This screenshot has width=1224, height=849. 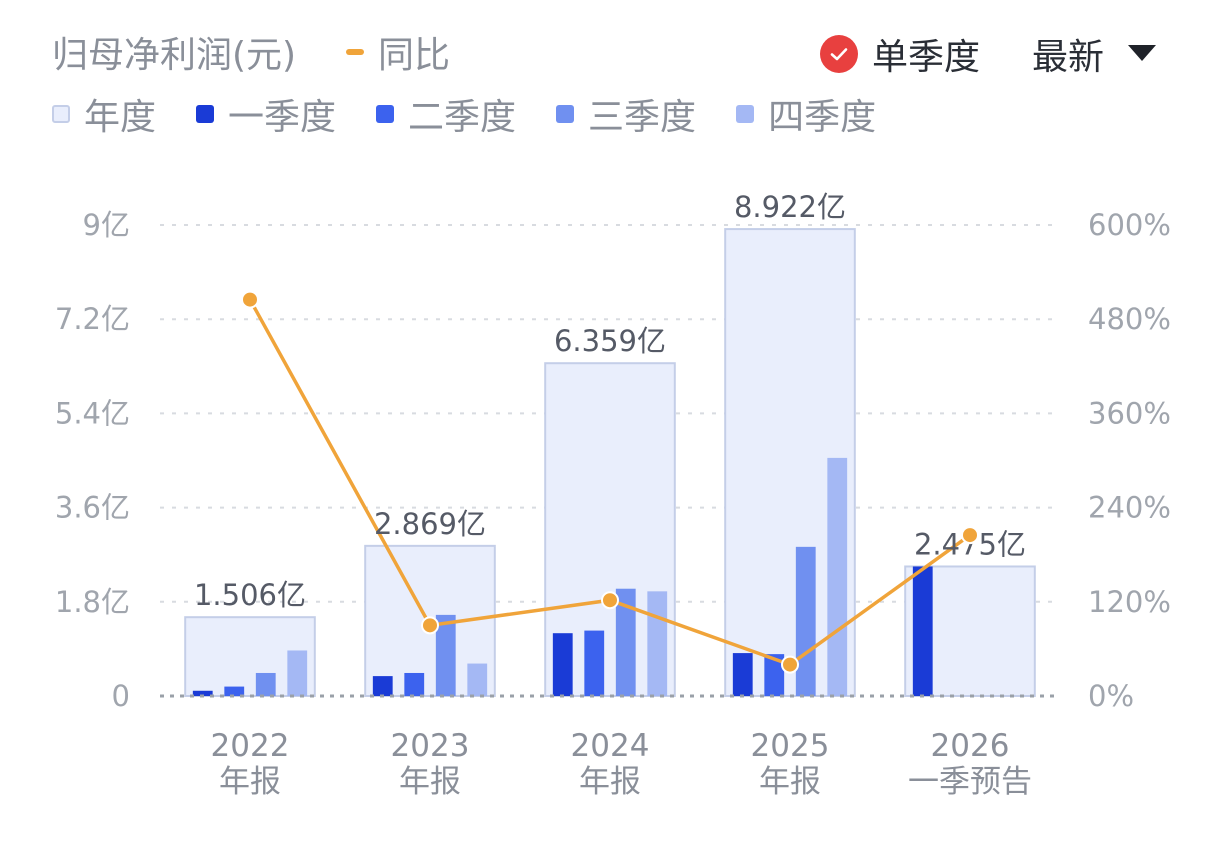 I want to click on legend-item-q3: 三季度, so click(x=626, y=114).